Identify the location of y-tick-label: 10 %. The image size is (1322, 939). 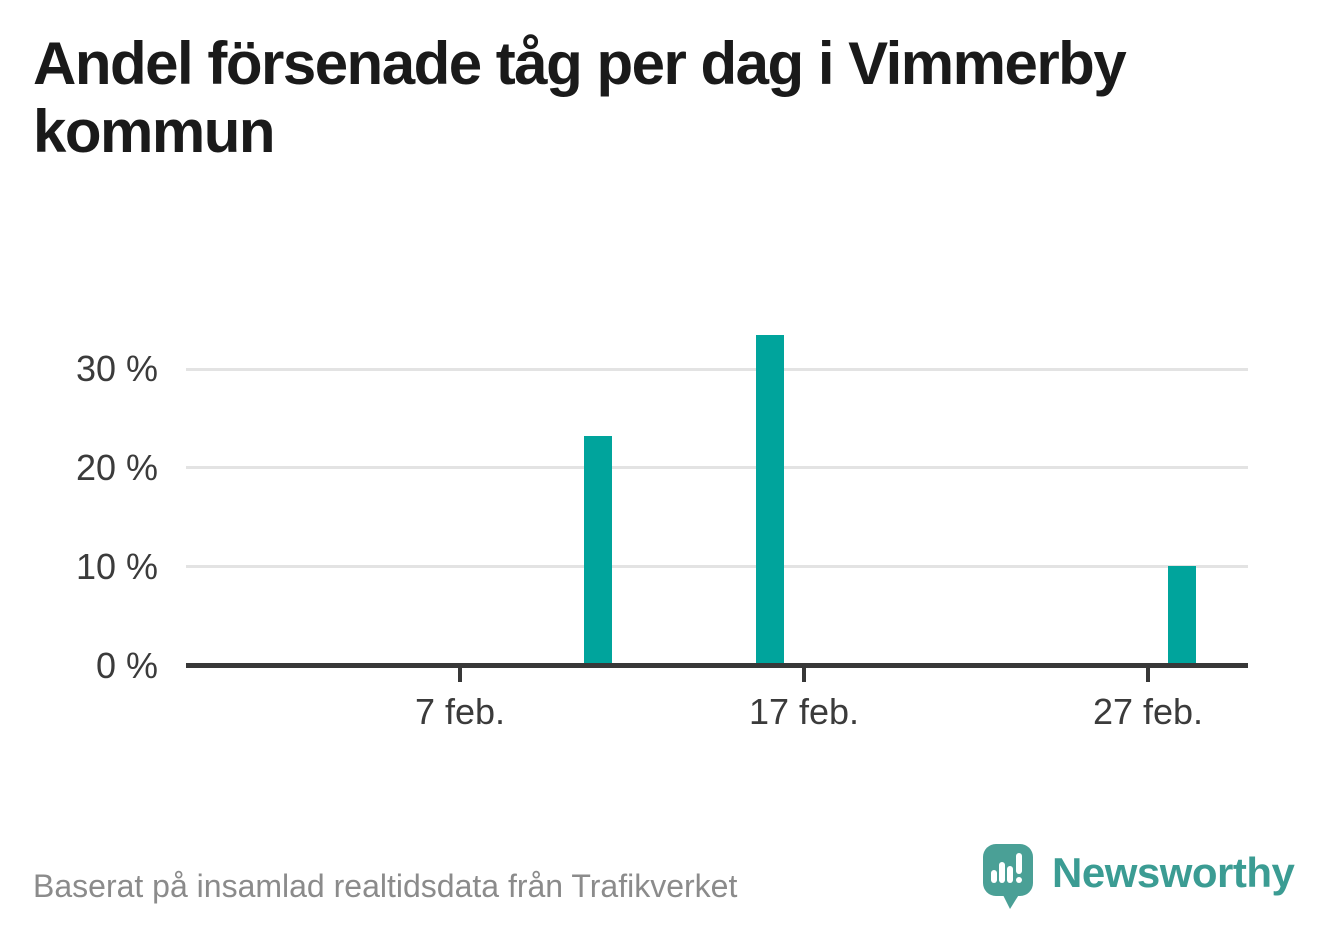
(116, 566).